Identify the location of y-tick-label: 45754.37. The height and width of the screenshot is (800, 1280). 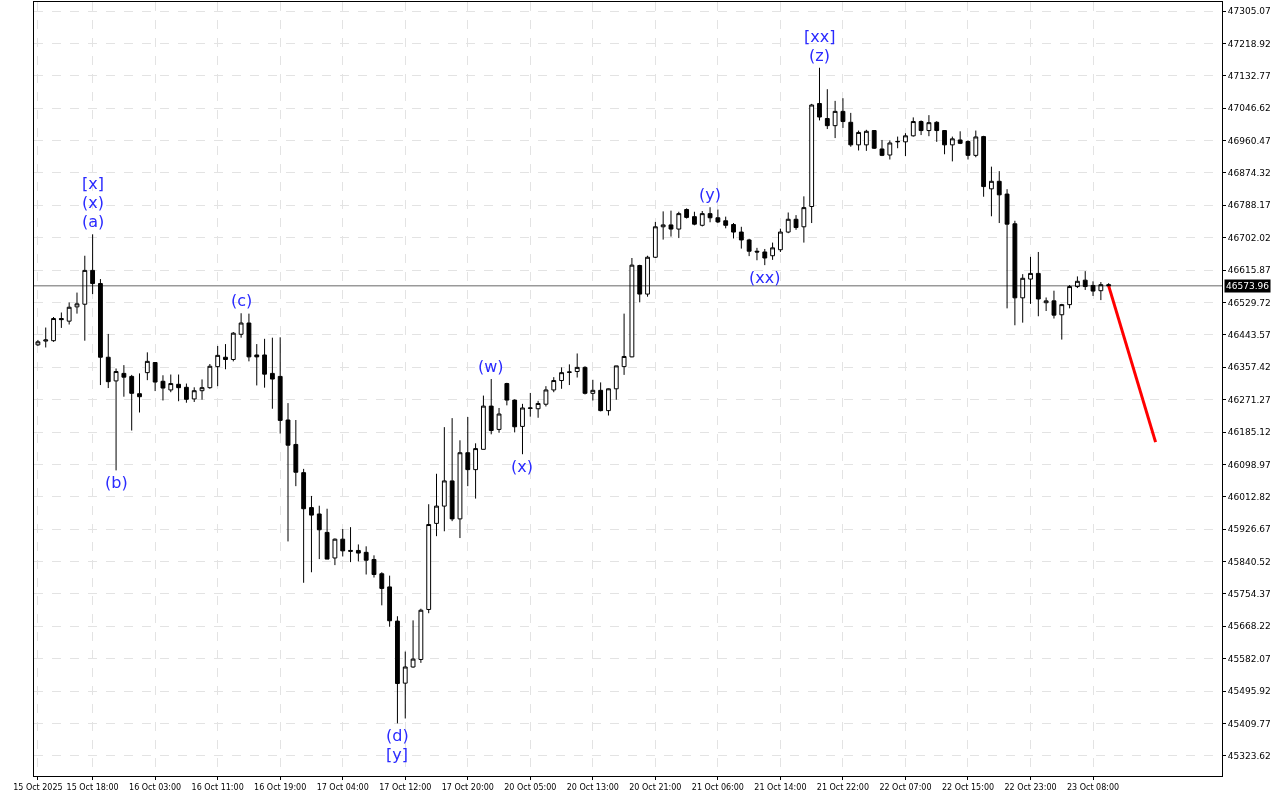
(1249, 594).